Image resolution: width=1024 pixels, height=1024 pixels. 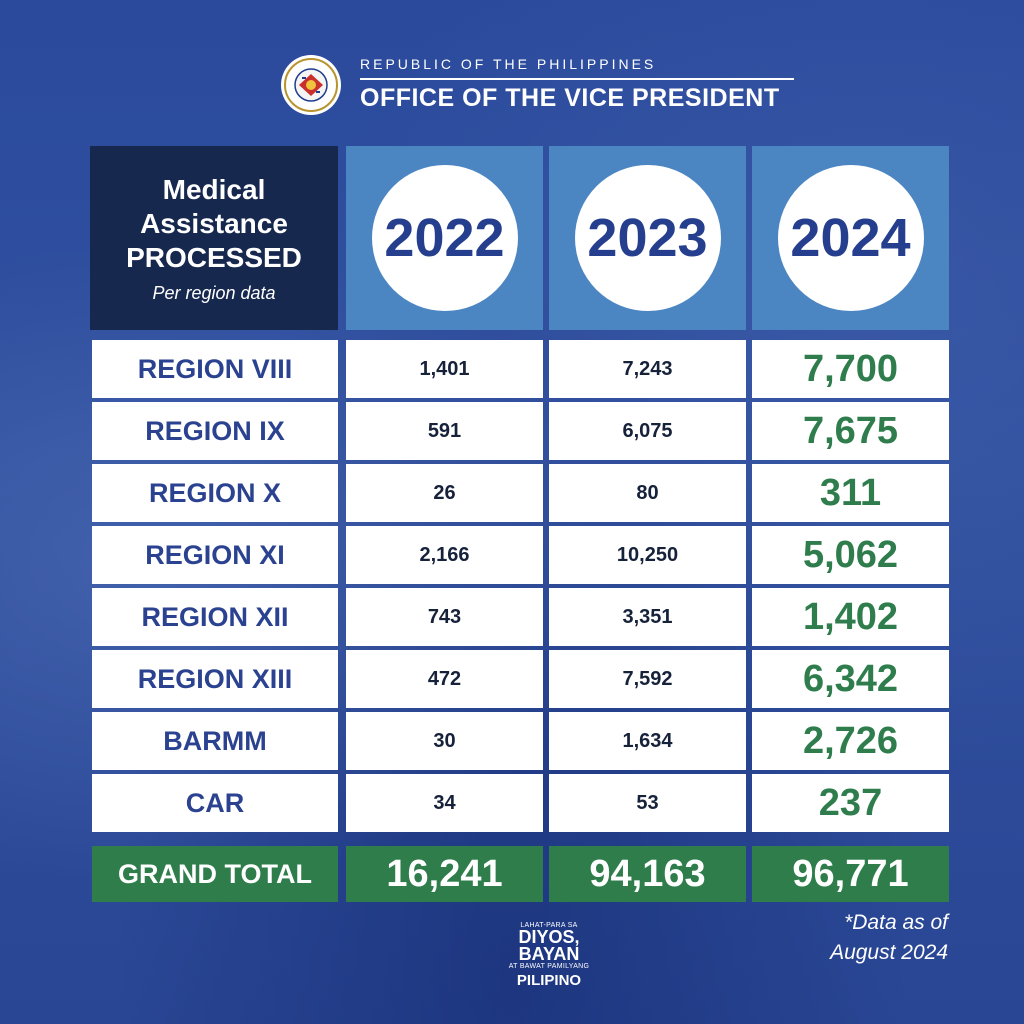 I want to click on value-2022: 26, so click(x=444, y=492).